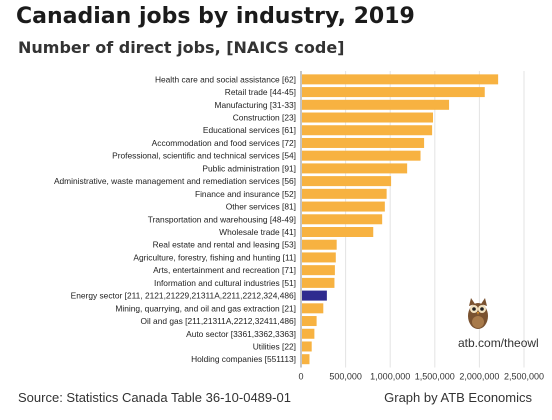 The height and width of the screenshot is (420, 552). What do you see at coordinates (261, 207) in the screenshot?
I see `category-label: Other services [81]` at bounding box center [261, 207].